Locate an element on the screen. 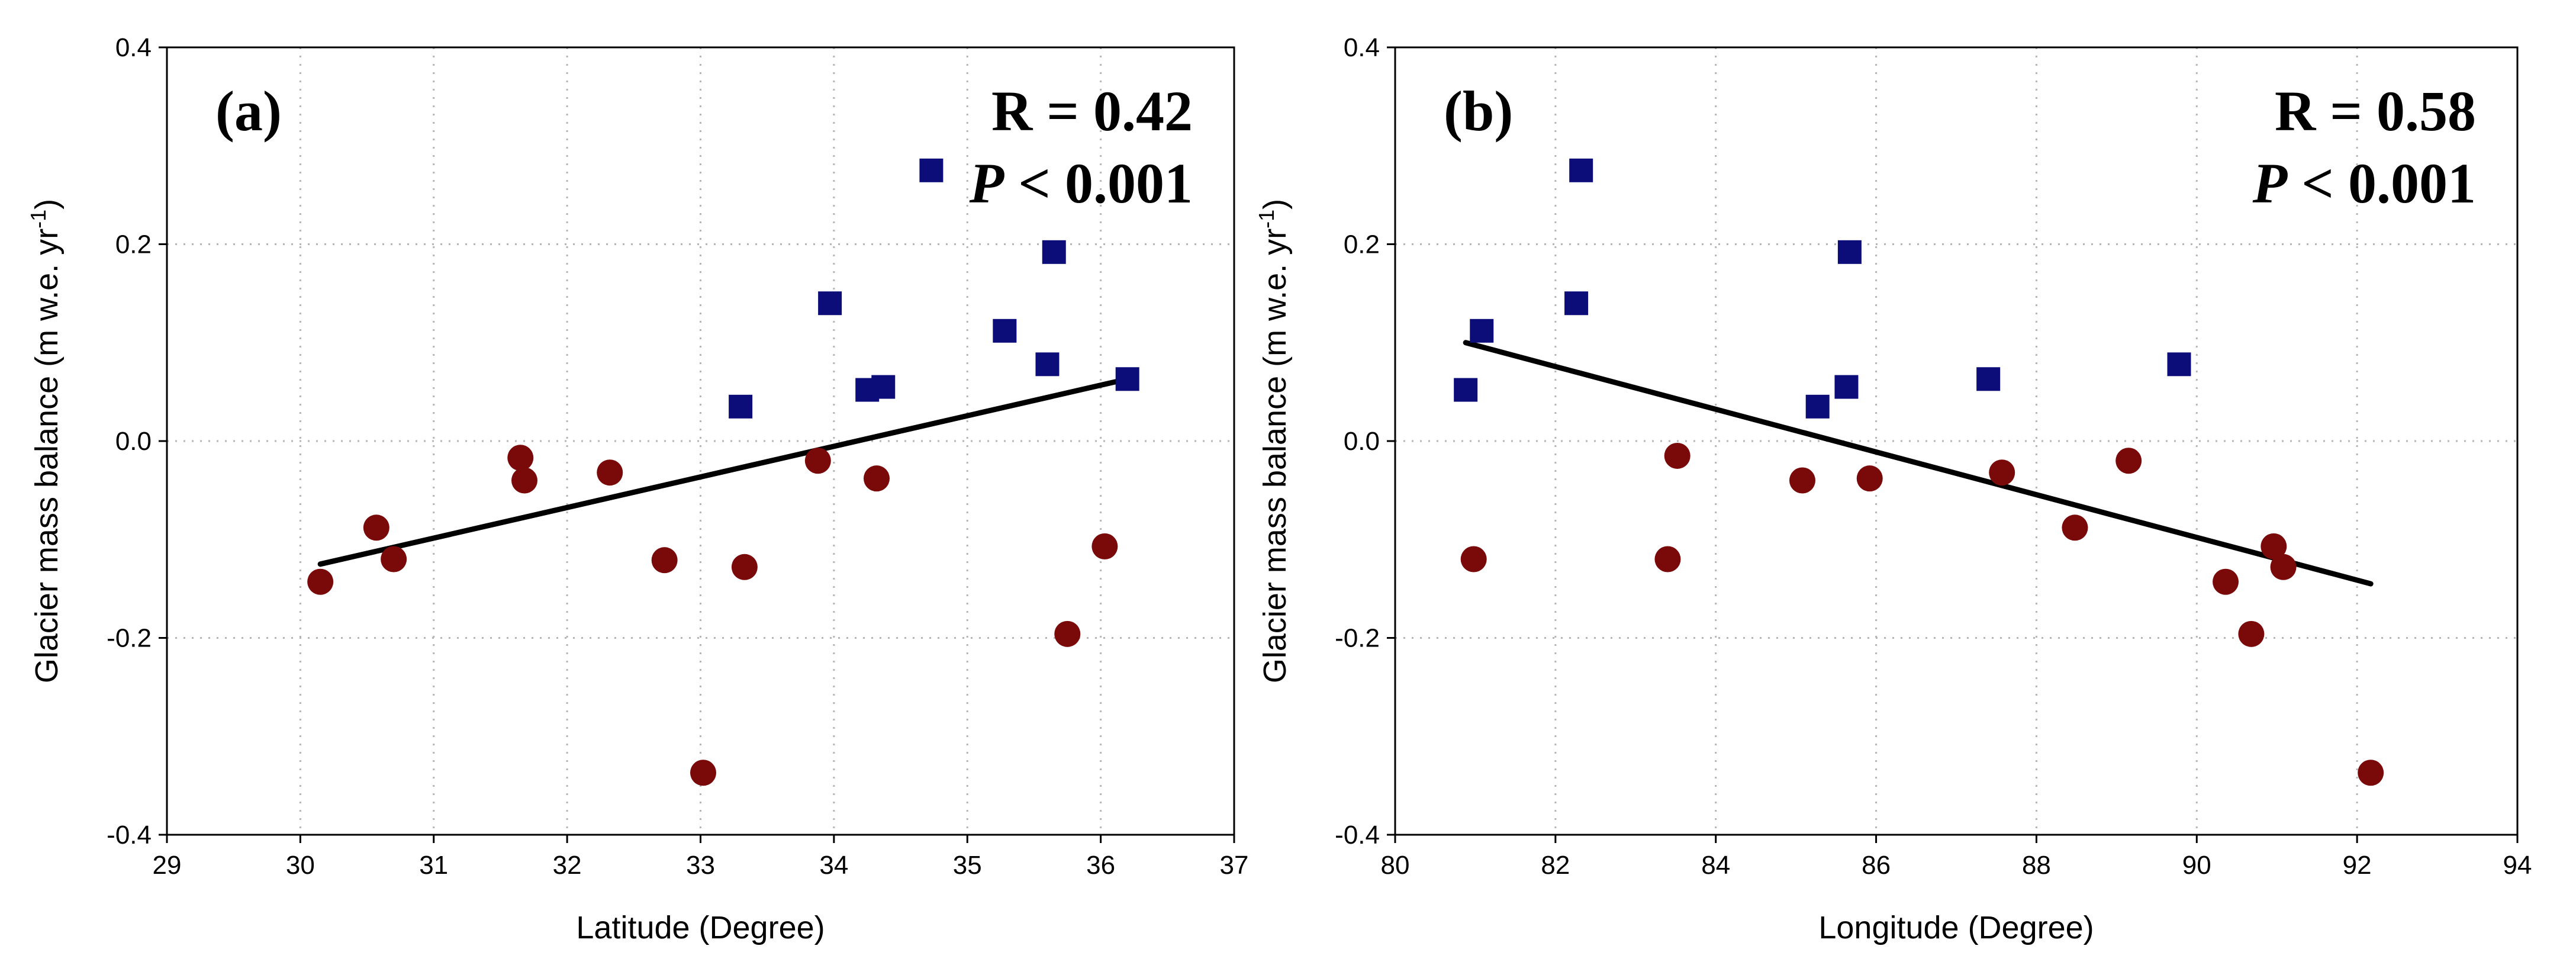 This screenshot has height=965, width=2576. r-annotation-a: R = 0.42 is located at coordinates (1092, 111).